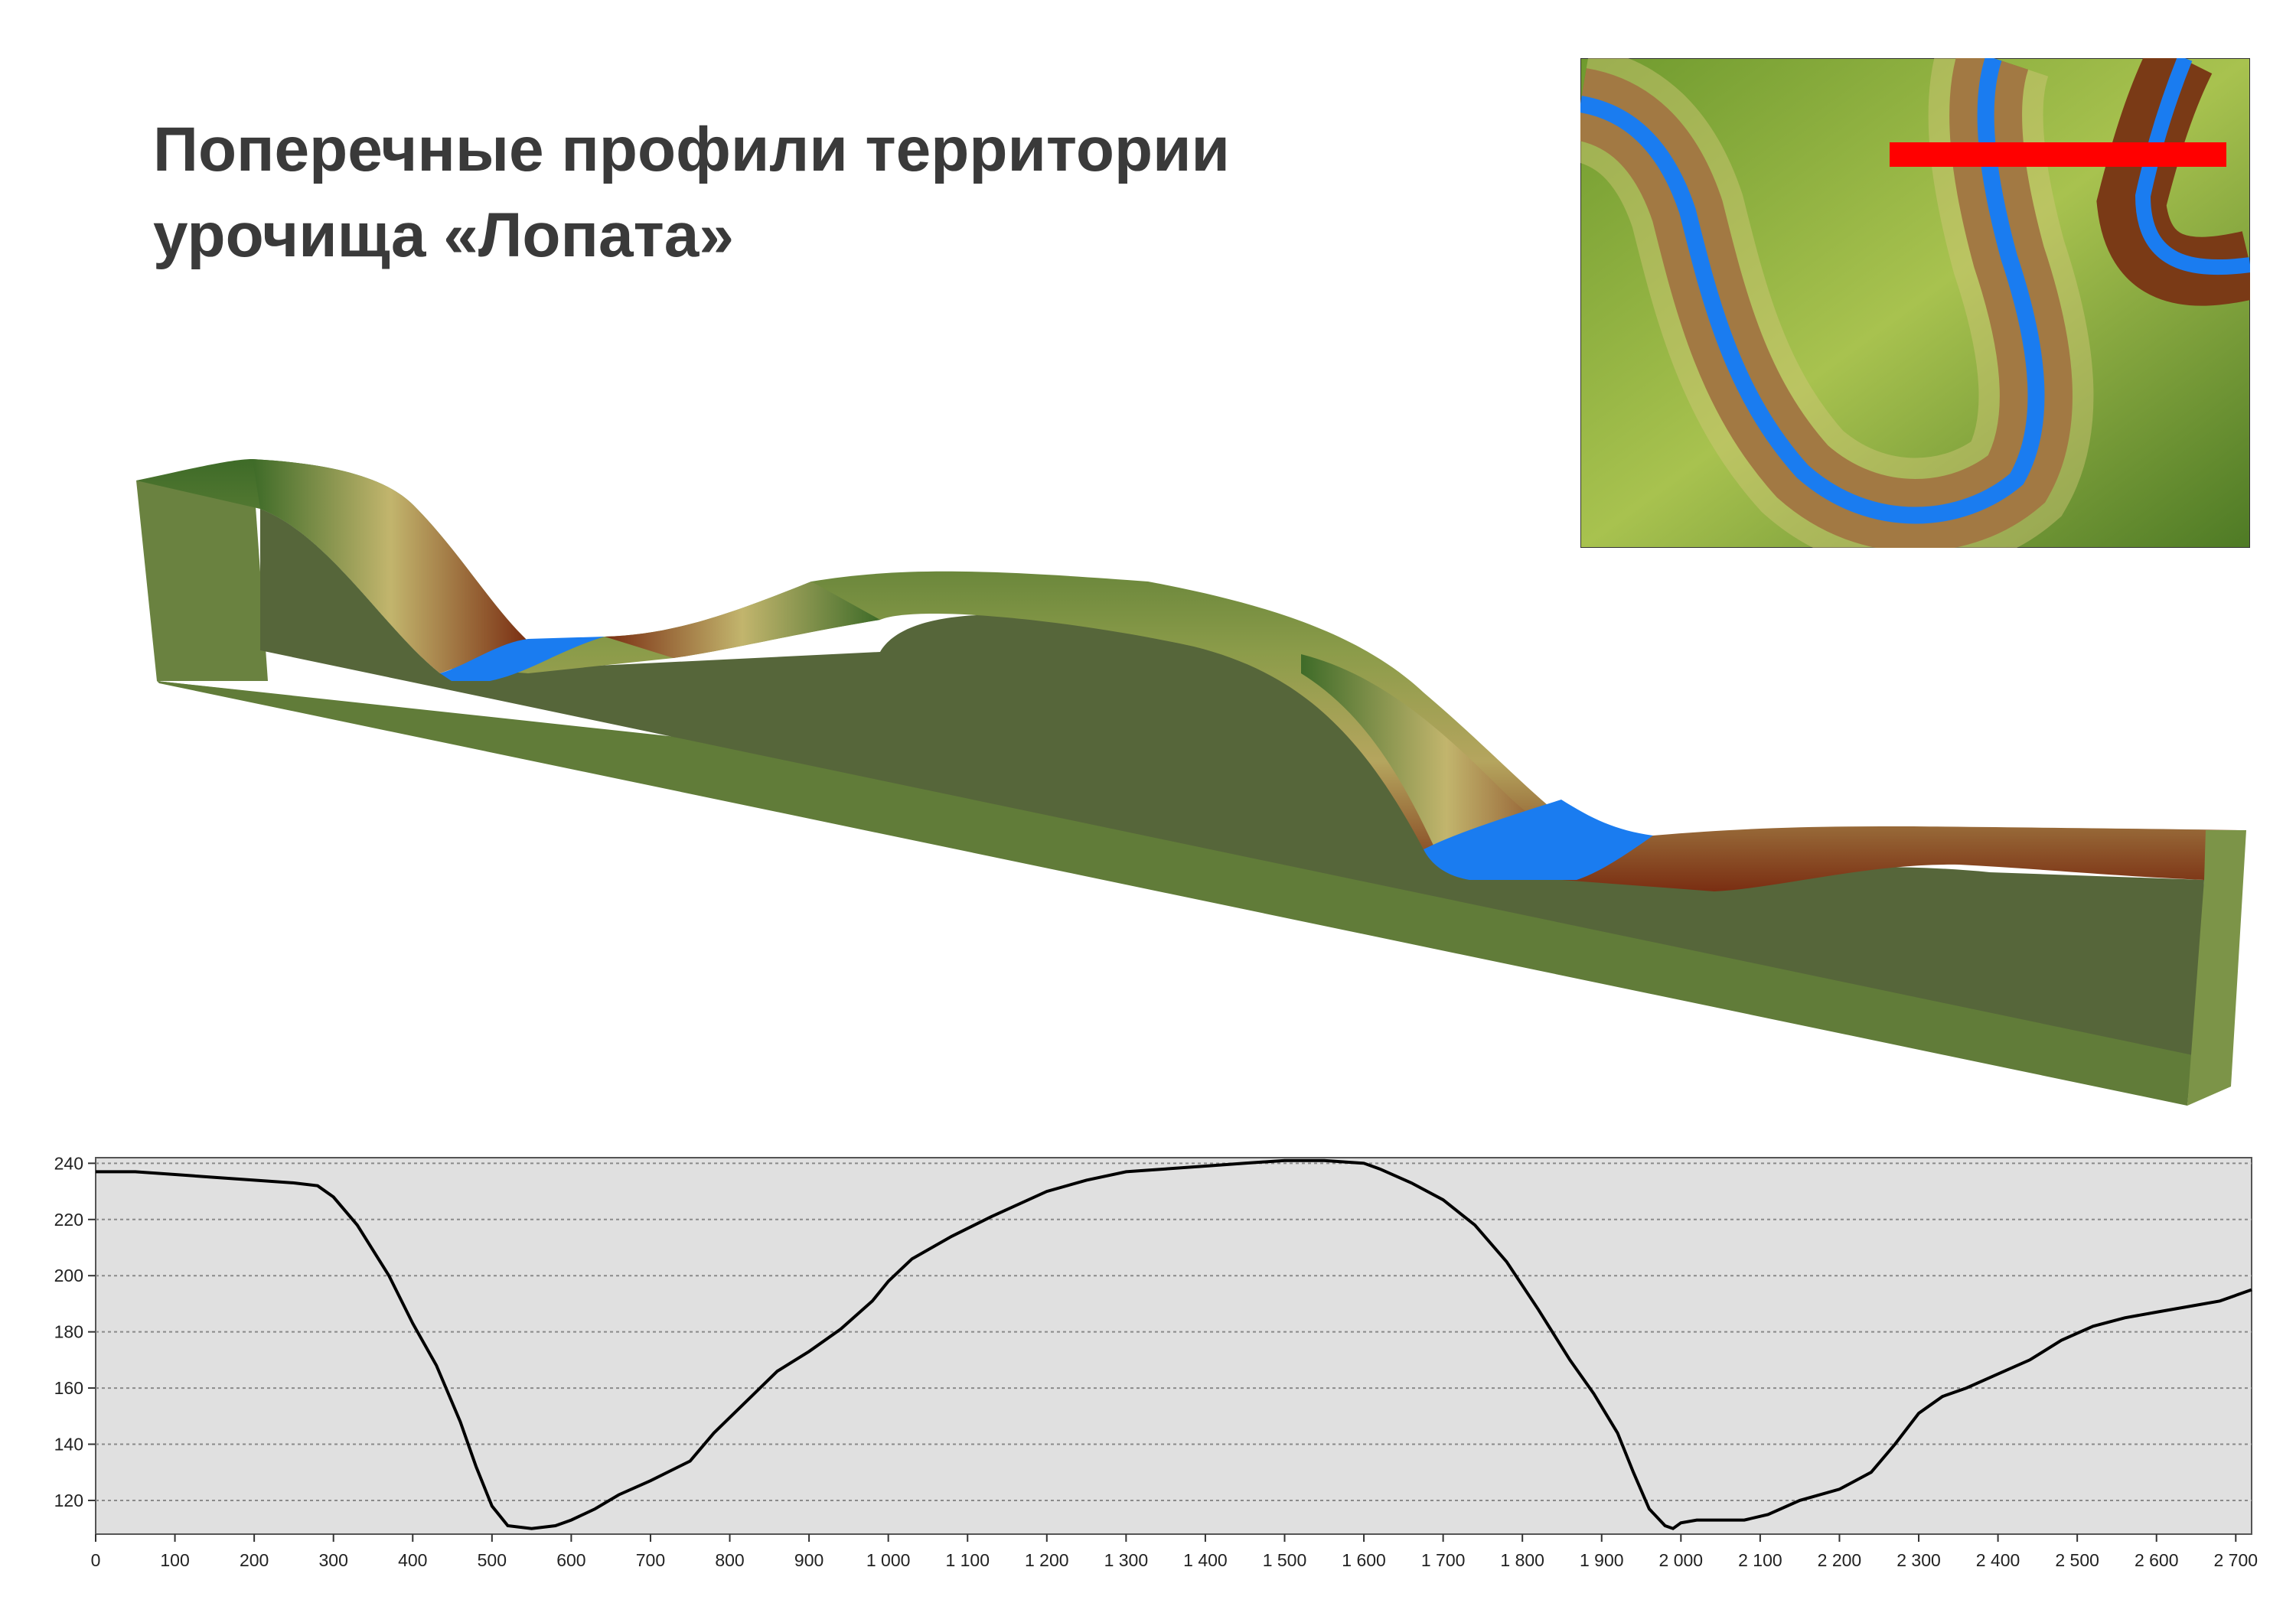 Image resolution: width=2296 pixels, height=1616 pixels. Describe the element at coordinates (650, 1560) in the screenshot. I see `x-tick-label: 700` at that location.